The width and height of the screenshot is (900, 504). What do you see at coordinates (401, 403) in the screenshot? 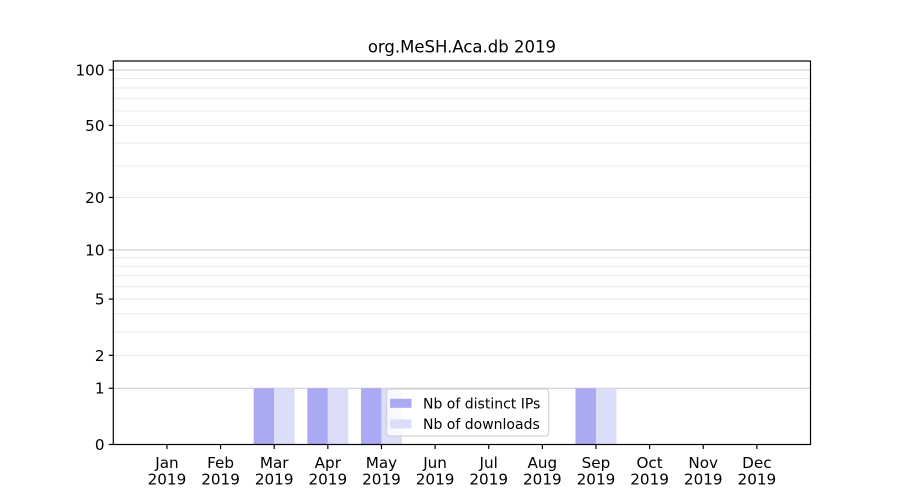
I see `legend-swatch-distinct-ips` at bounding box center [401, 403].